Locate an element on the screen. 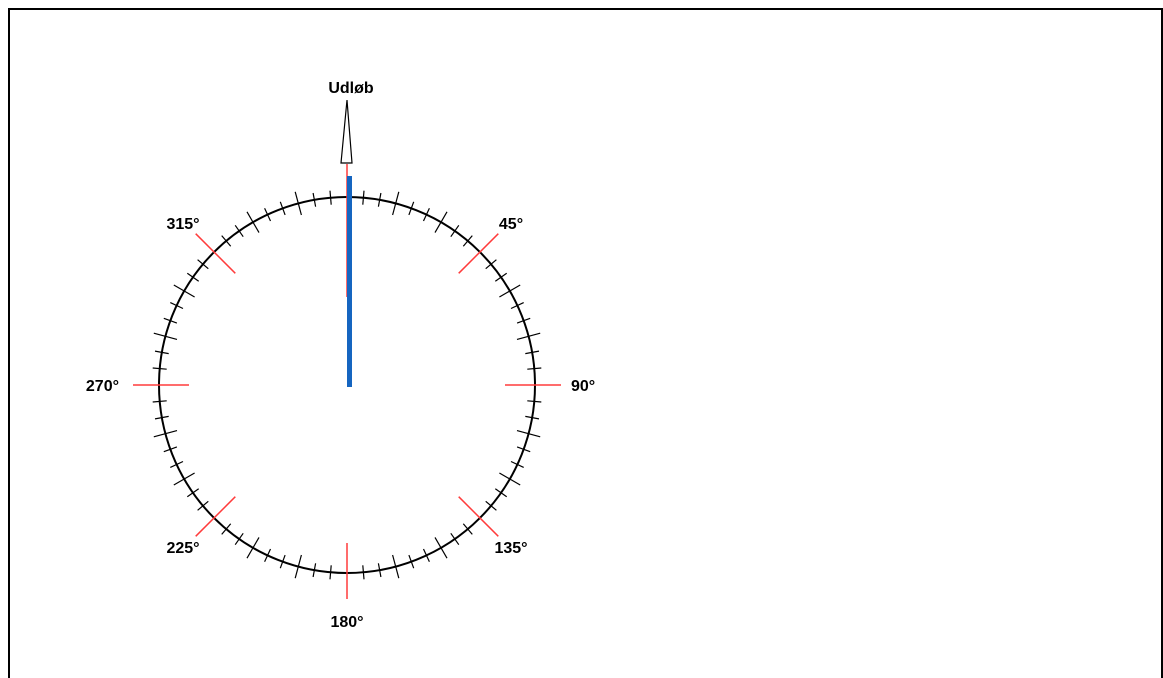  degree-label-315: 315° is located at coordinates (182, 224).